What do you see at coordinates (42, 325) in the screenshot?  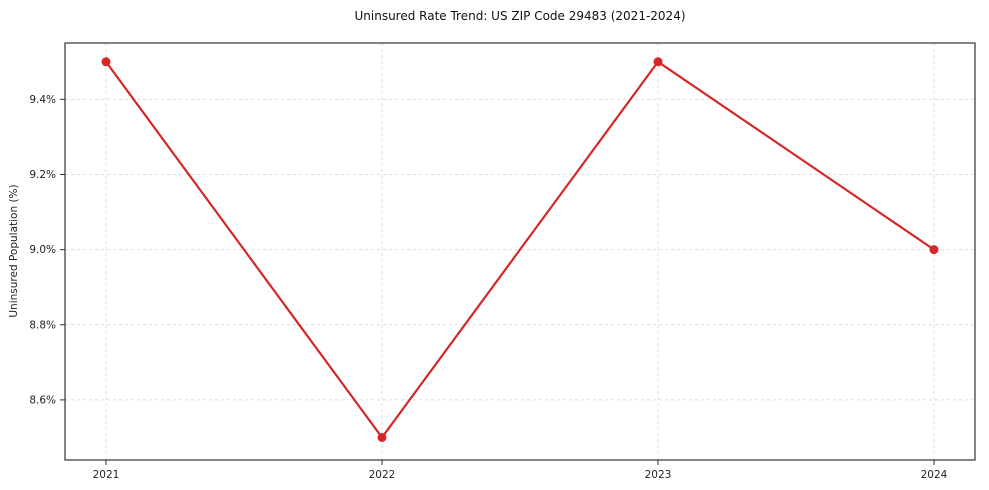 I see `y-tick-label: 8.8%` at bounding box center [42, 325].